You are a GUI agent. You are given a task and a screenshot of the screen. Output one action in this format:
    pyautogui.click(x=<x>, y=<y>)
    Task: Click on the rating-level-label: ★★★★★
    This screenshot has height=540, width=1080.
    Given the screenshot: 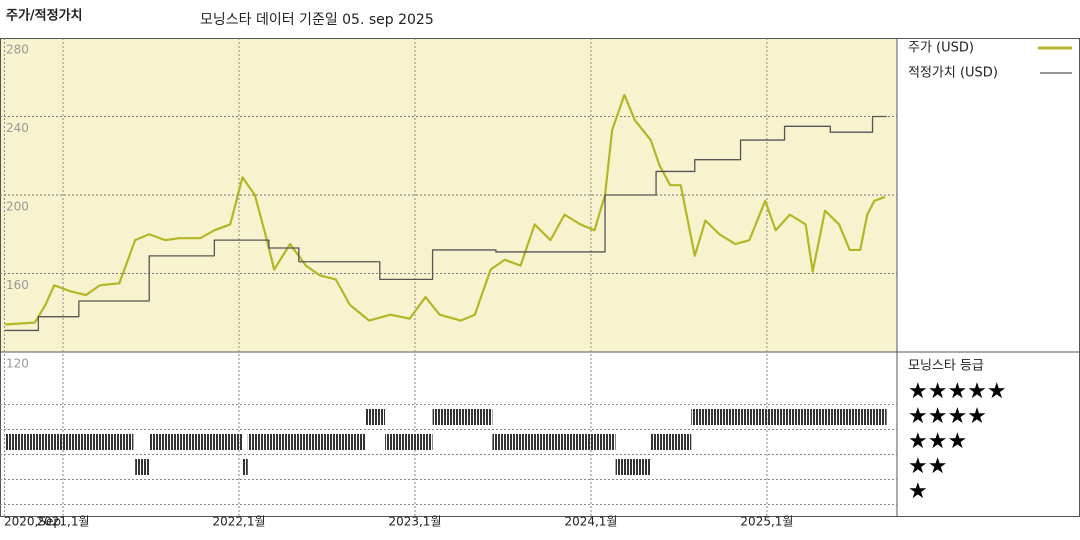 What is the action you would take?
    pyautogui.click(x=957, y=391)
    